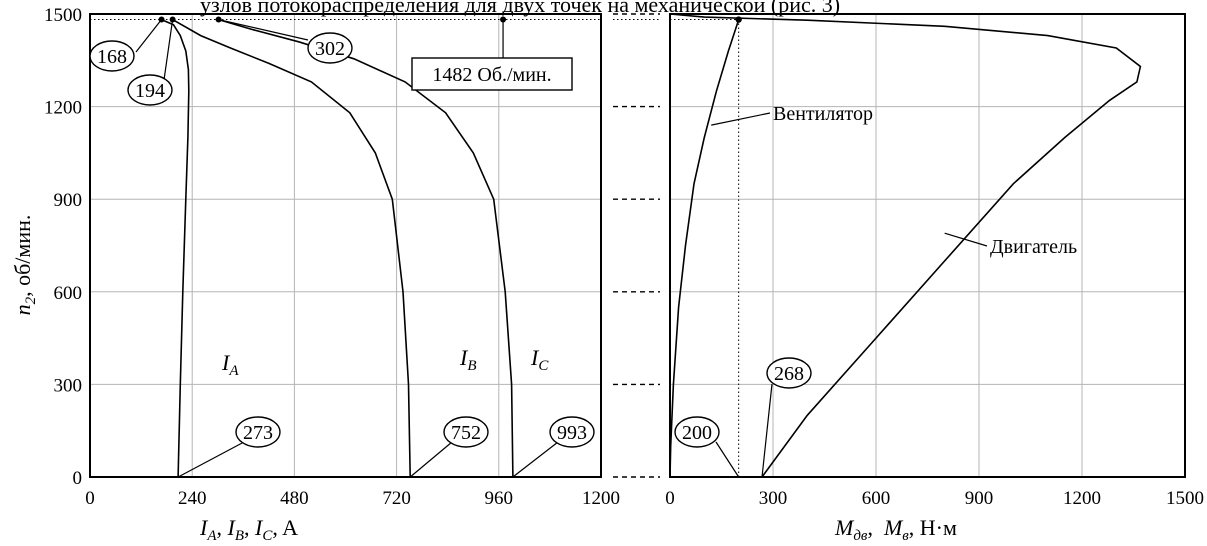 Image resolution: width=1207 pixels, height=546 pixels. What do you see at coordinates (670, 498) in the screenshot?
I see `right-x-tick-label: 0` at bounding box center [670, 498].